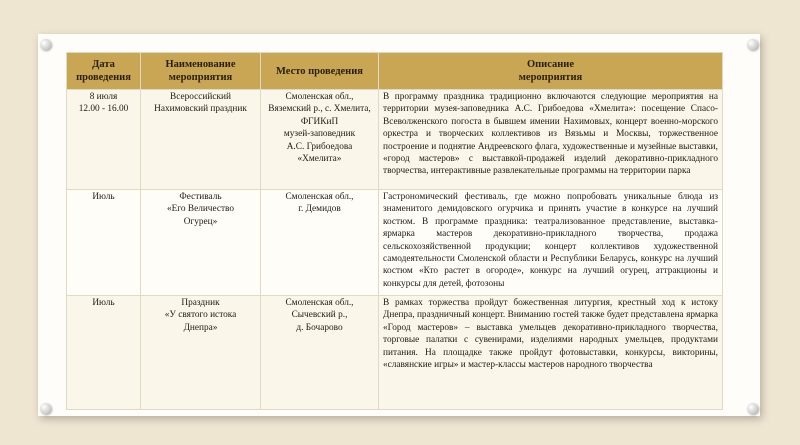 The height and width of the screenshot is (445, 800). What do you see at coordinates (200, 242) in the screenshot?
I see `table-cell: Фестиваль «Его Величество Огурец»` at bounding box center [200, 242].